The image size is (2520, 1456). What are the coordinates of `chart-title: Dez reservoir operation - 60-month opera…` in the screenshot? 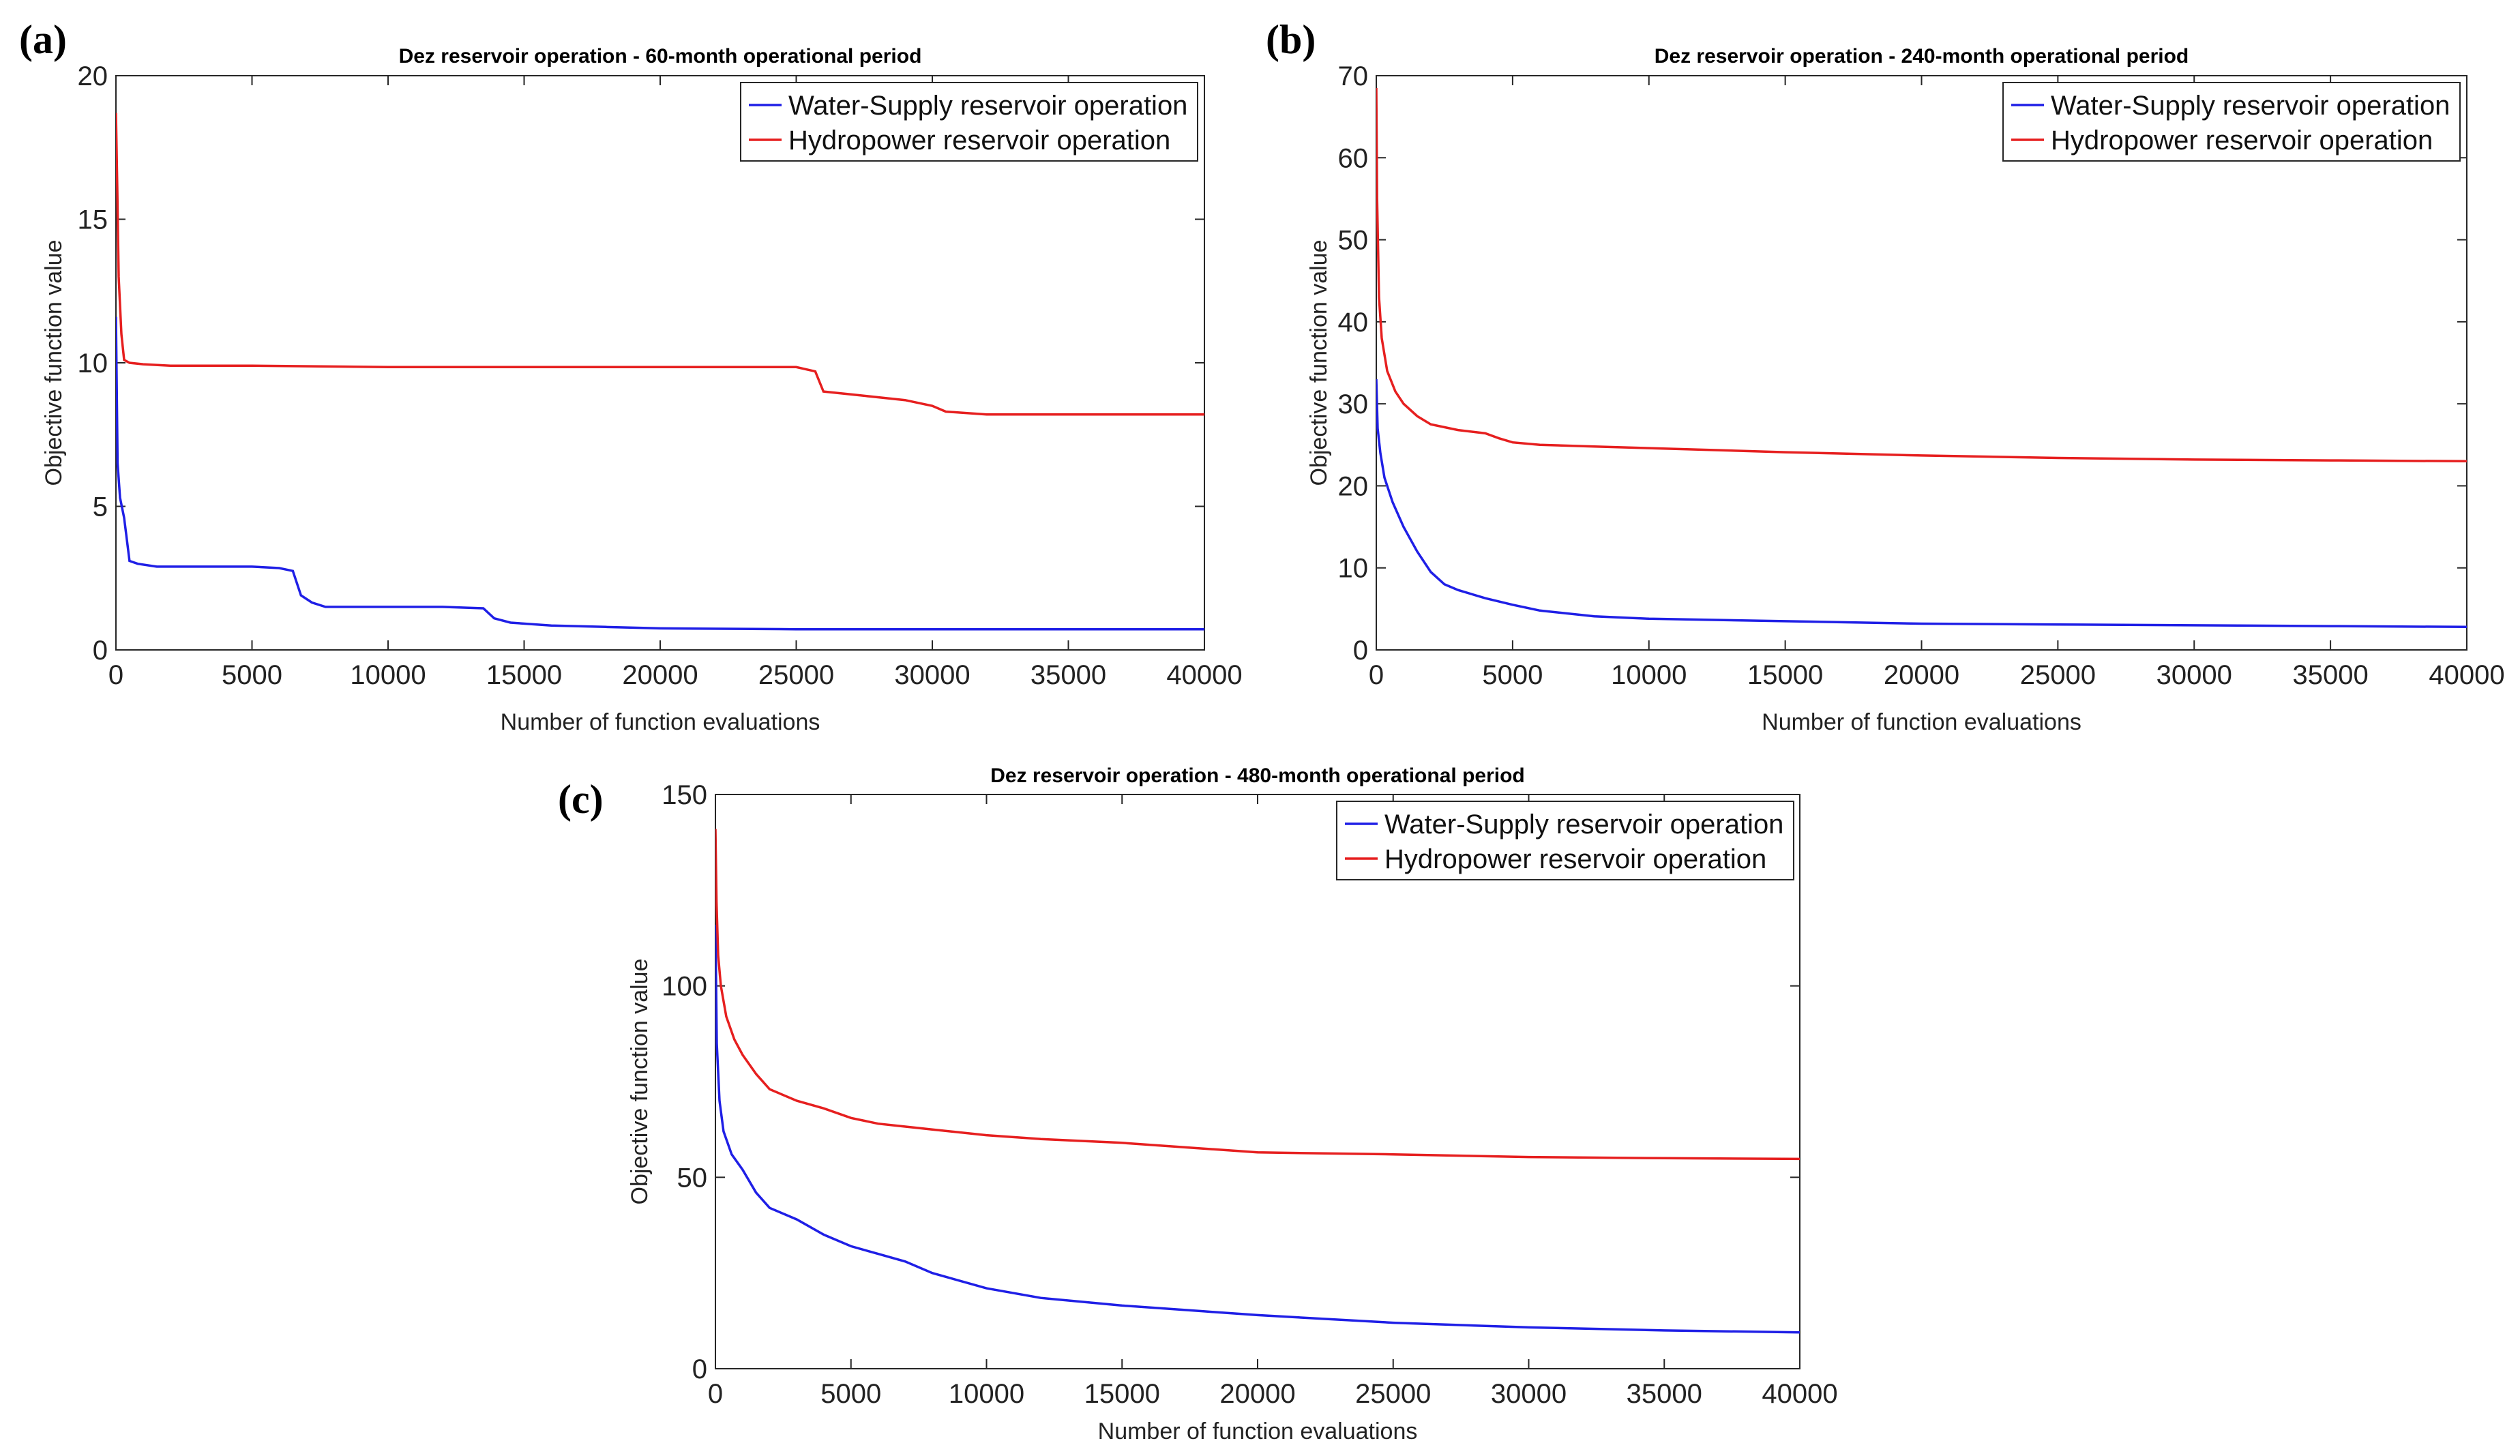 It's located at (660, 56).